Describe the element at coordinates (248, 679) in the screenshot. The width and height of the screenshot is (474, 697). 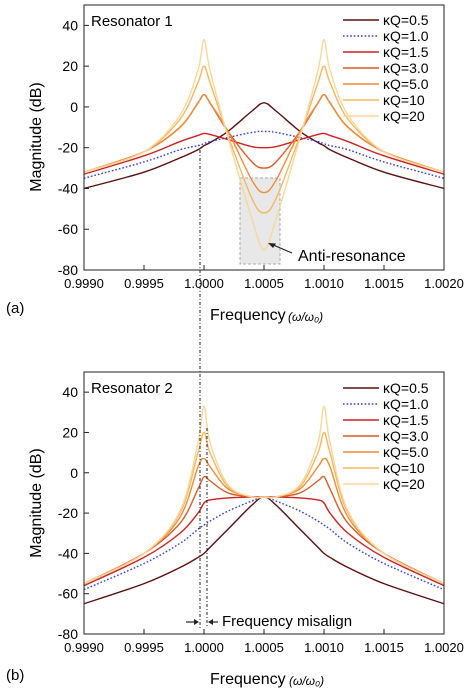
I see `x-axis-label-b: Frequency` at that location.